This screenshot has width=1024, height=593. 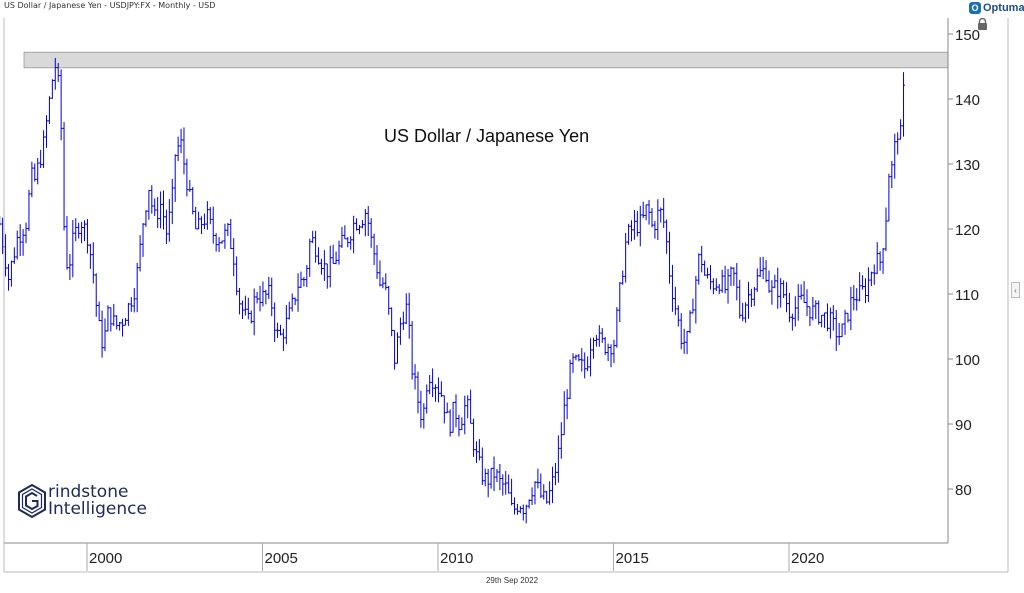 What do you see at coordinates (105, 558) in the screenshot?
I see `x-tick-label: 2000` at bounding box center [105, 558].